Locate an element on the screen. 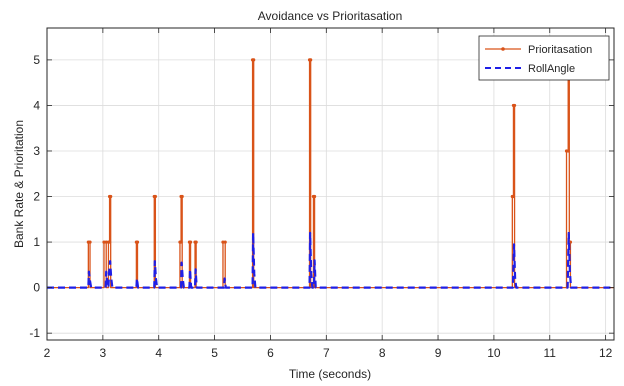 The width and height of the screenshot is (624, 386). y-tick-label: 1 is located at coordinates (36, 242).